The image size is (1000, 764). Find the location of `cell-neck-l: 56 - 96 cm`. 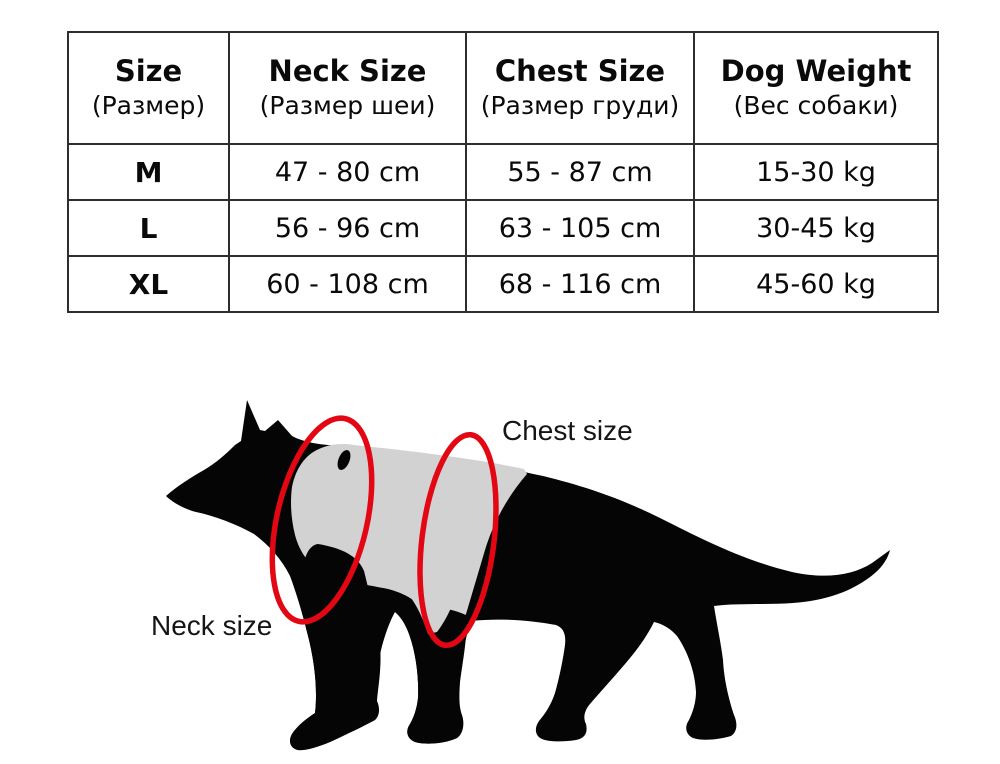

cell-neck-l: 56 - 96 cm is located at coordinates (347, 228).